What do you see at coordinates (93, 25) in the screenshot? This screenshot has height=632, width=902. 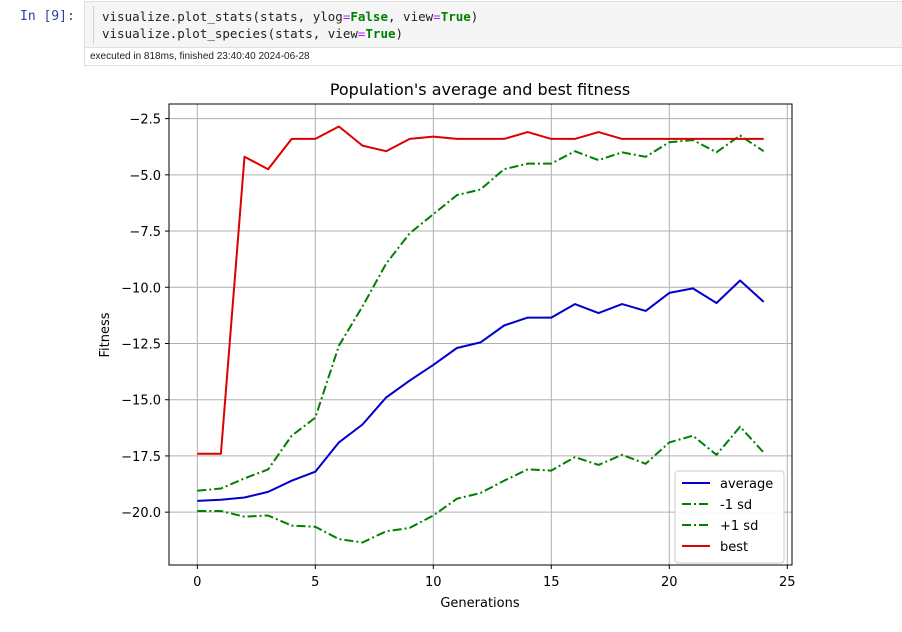 I see `code-gutter` at bounding box center [93, 25].